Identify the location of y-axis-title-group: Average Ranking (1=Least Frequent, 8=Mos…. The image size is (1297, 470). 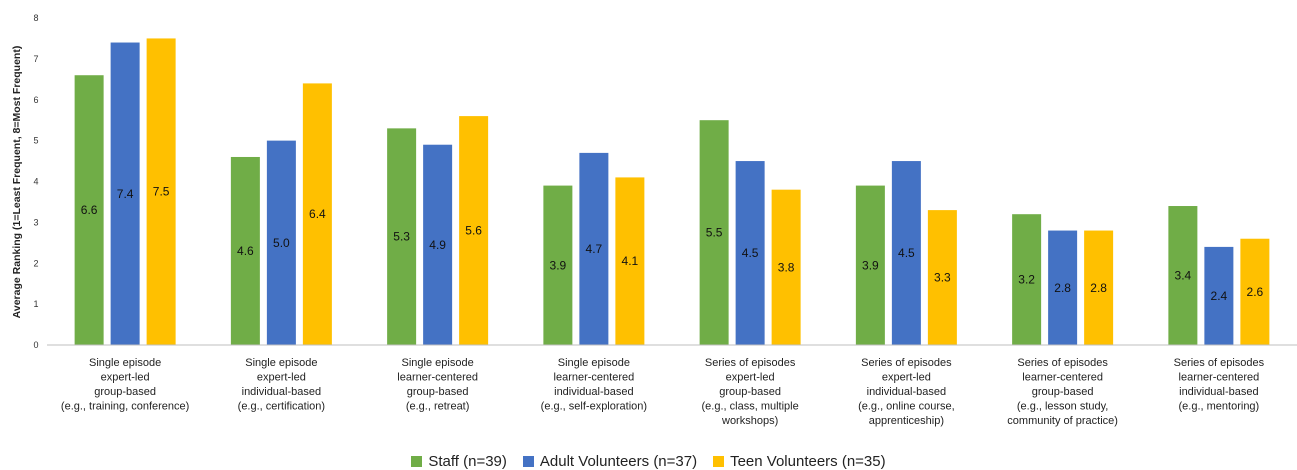
(17, 182).